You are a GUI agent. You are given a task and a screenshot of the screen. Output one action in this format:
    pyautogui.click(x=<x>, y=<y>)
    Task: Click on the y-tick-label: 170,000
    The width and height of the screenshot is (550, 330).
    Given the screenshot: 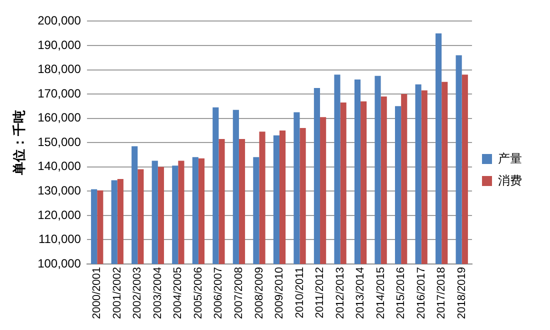 What is the action you would take?
    pyautogui.click(x=60, y=93)
    